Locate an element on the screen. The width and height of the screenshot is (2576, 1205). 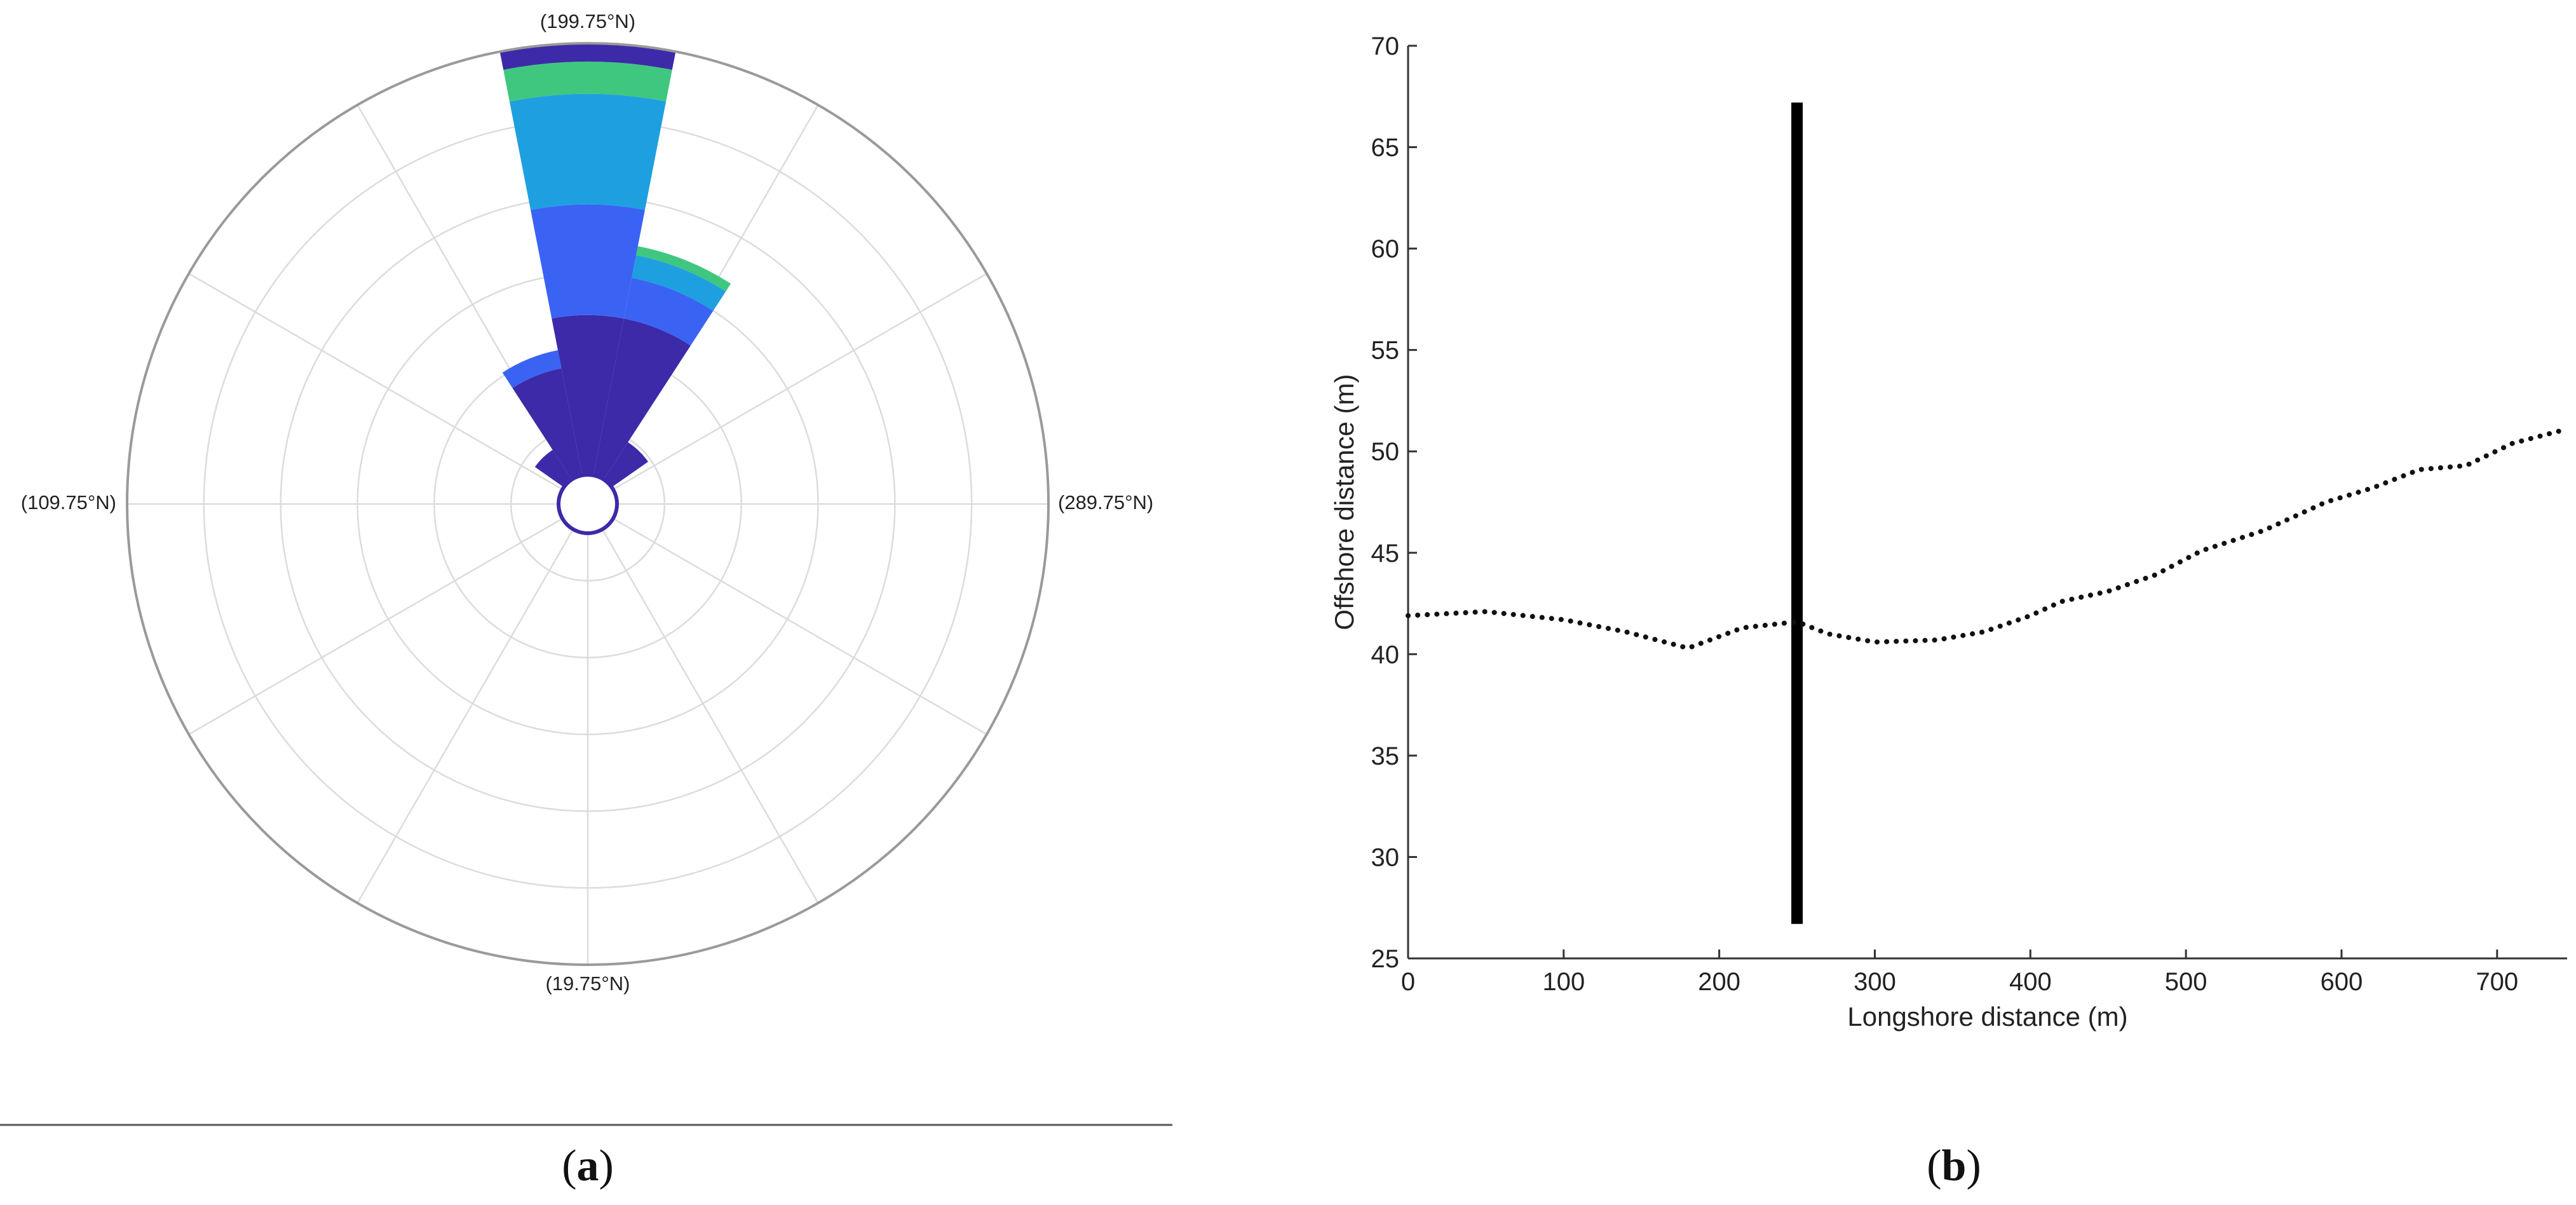
panel-label-b-letter: b is located at coordinates (1955, 1165).